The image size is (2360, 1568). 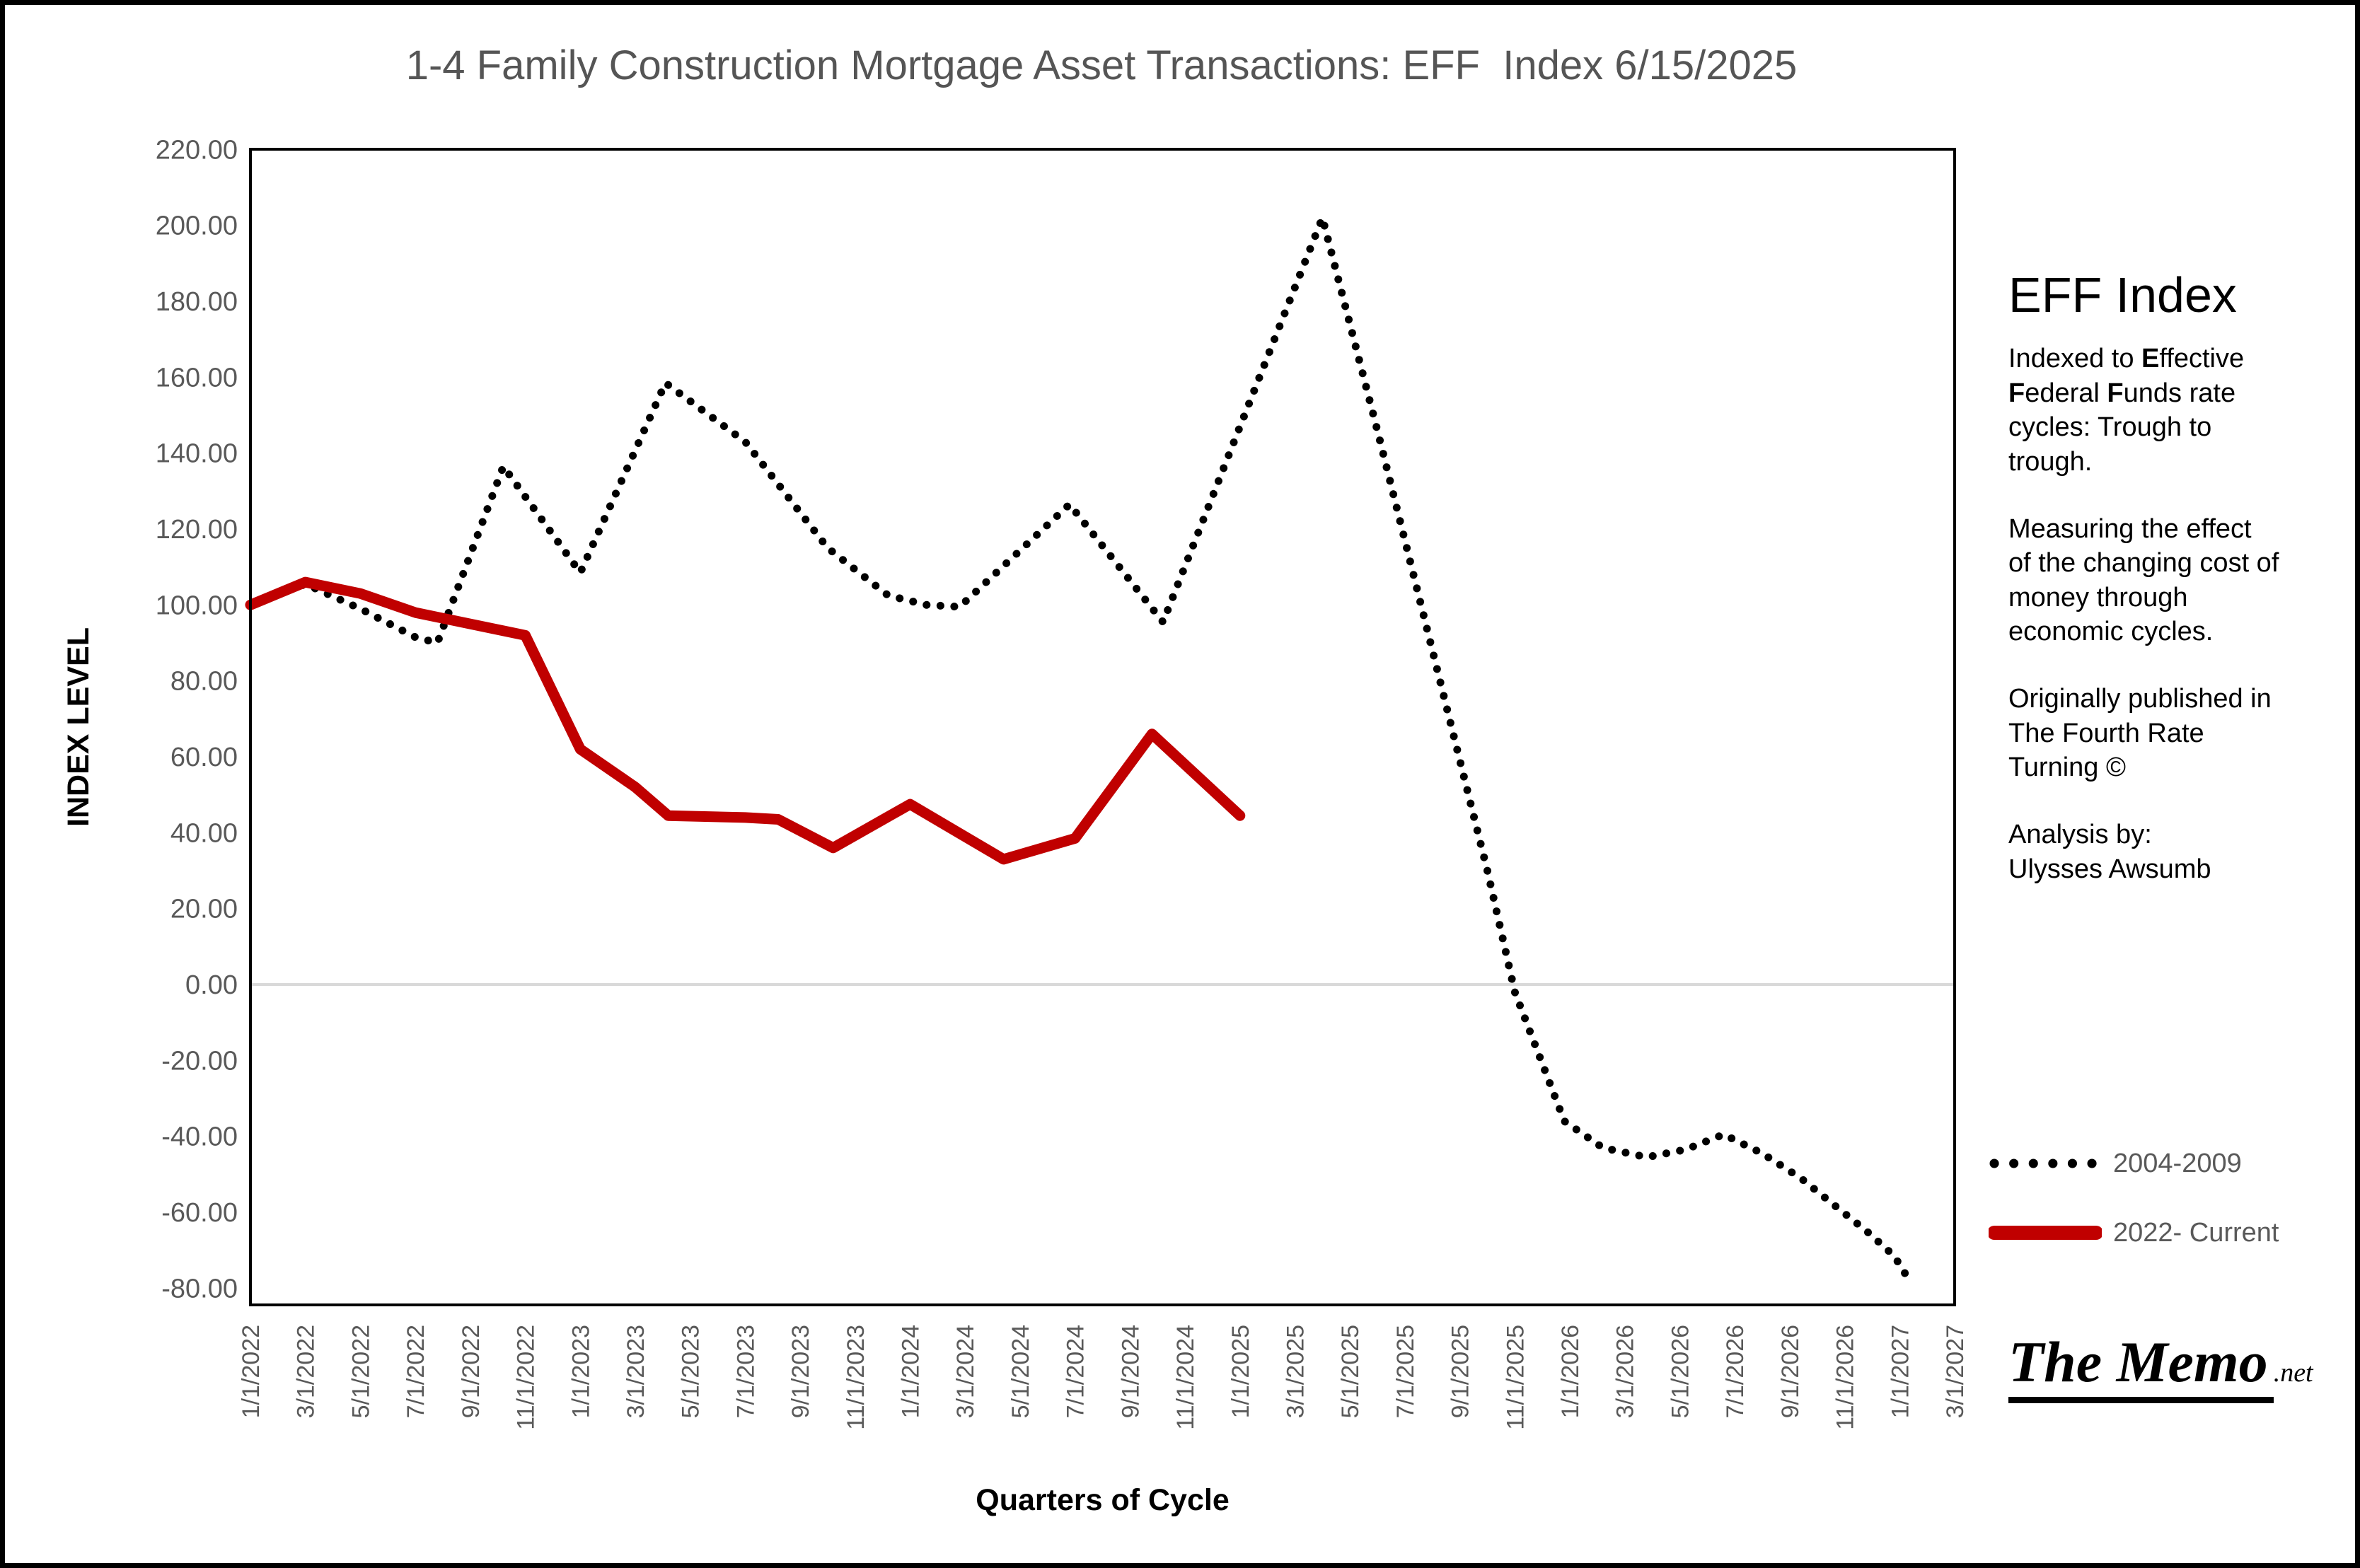 What do you see at coordinates (251, 1371) in the screenshot?
I see `x-tick-label: 1/1/2022` at bounding box center [251, 1371].